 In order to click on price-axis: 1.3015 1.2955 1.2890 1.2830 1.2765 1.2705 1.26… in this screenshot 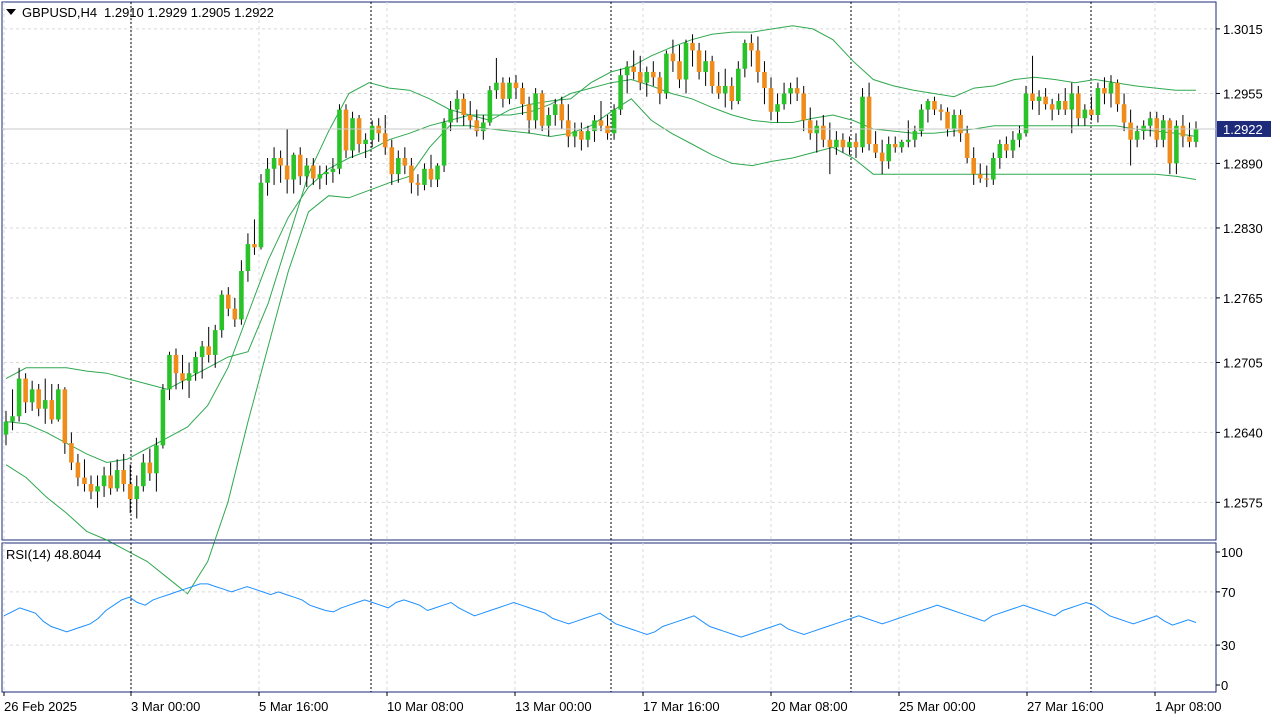, I will do `click(1239, 266)`.